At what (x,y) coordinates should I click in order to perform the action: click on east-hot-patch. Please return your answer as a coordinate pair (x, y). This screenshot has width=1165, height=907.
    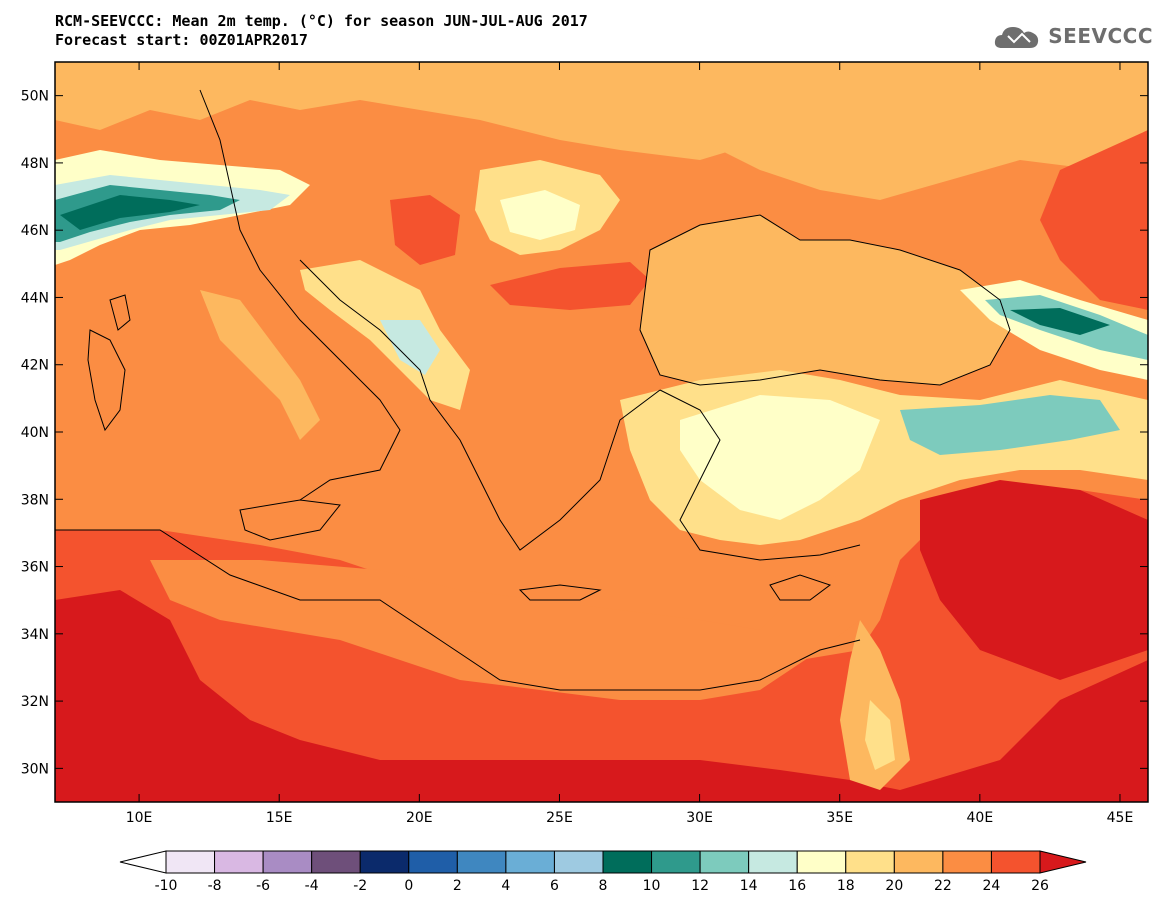
    Looking at the image, I should click on (1094, 220).